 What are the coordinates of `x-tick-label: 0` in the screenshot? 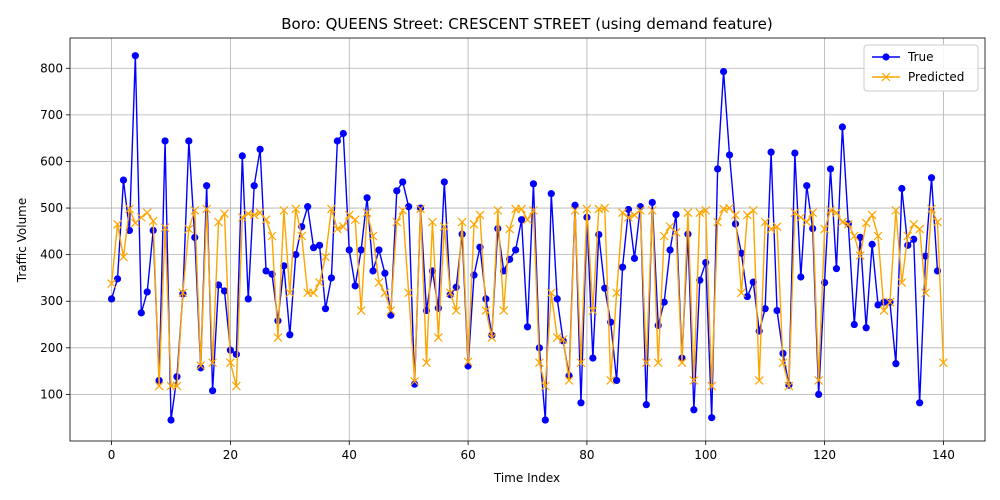 It's located at (112, 455).